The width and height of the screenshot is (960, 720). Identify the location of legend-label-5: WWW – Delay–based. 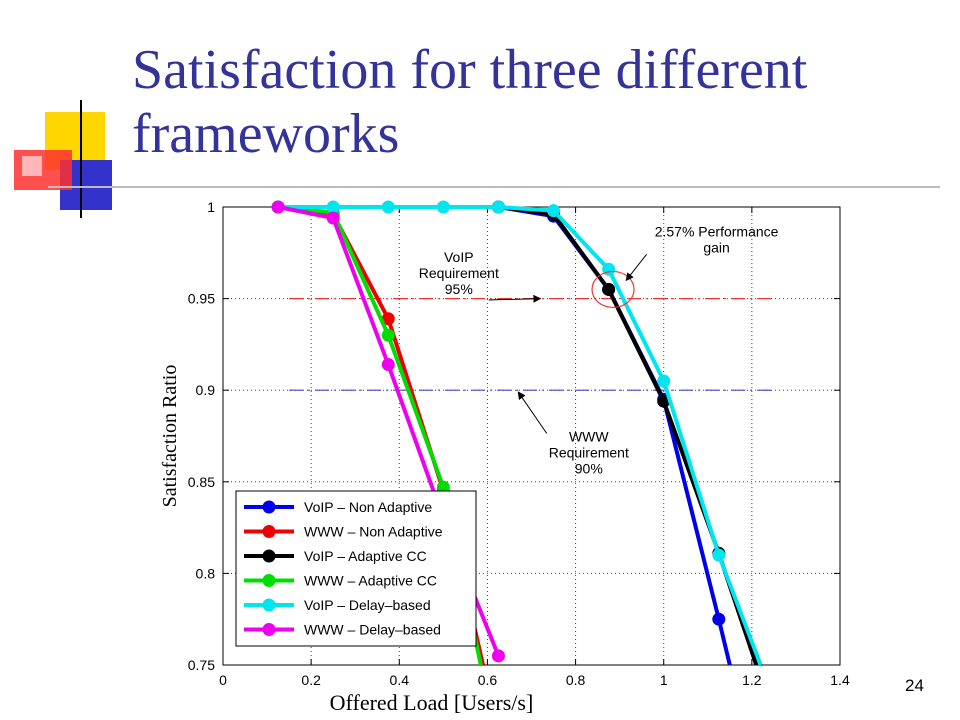
(372, 630).